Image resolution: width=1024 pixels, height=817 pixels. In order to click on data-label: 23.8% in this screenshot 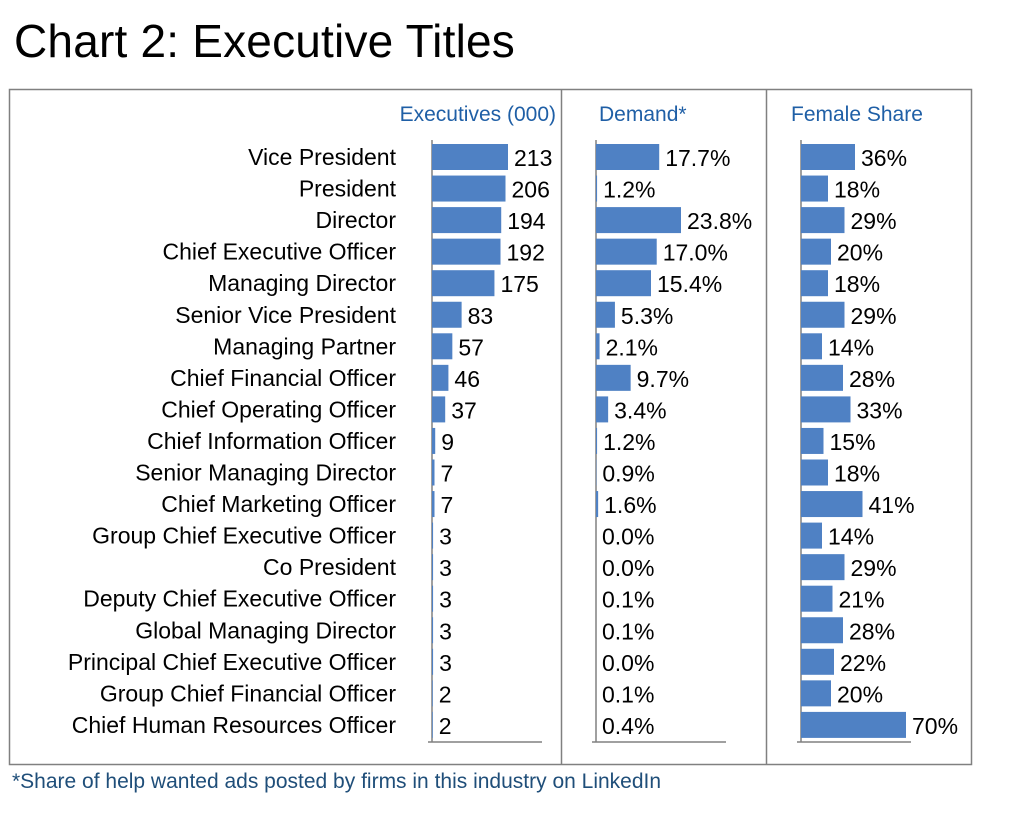, I will do `click(719, 221)`.